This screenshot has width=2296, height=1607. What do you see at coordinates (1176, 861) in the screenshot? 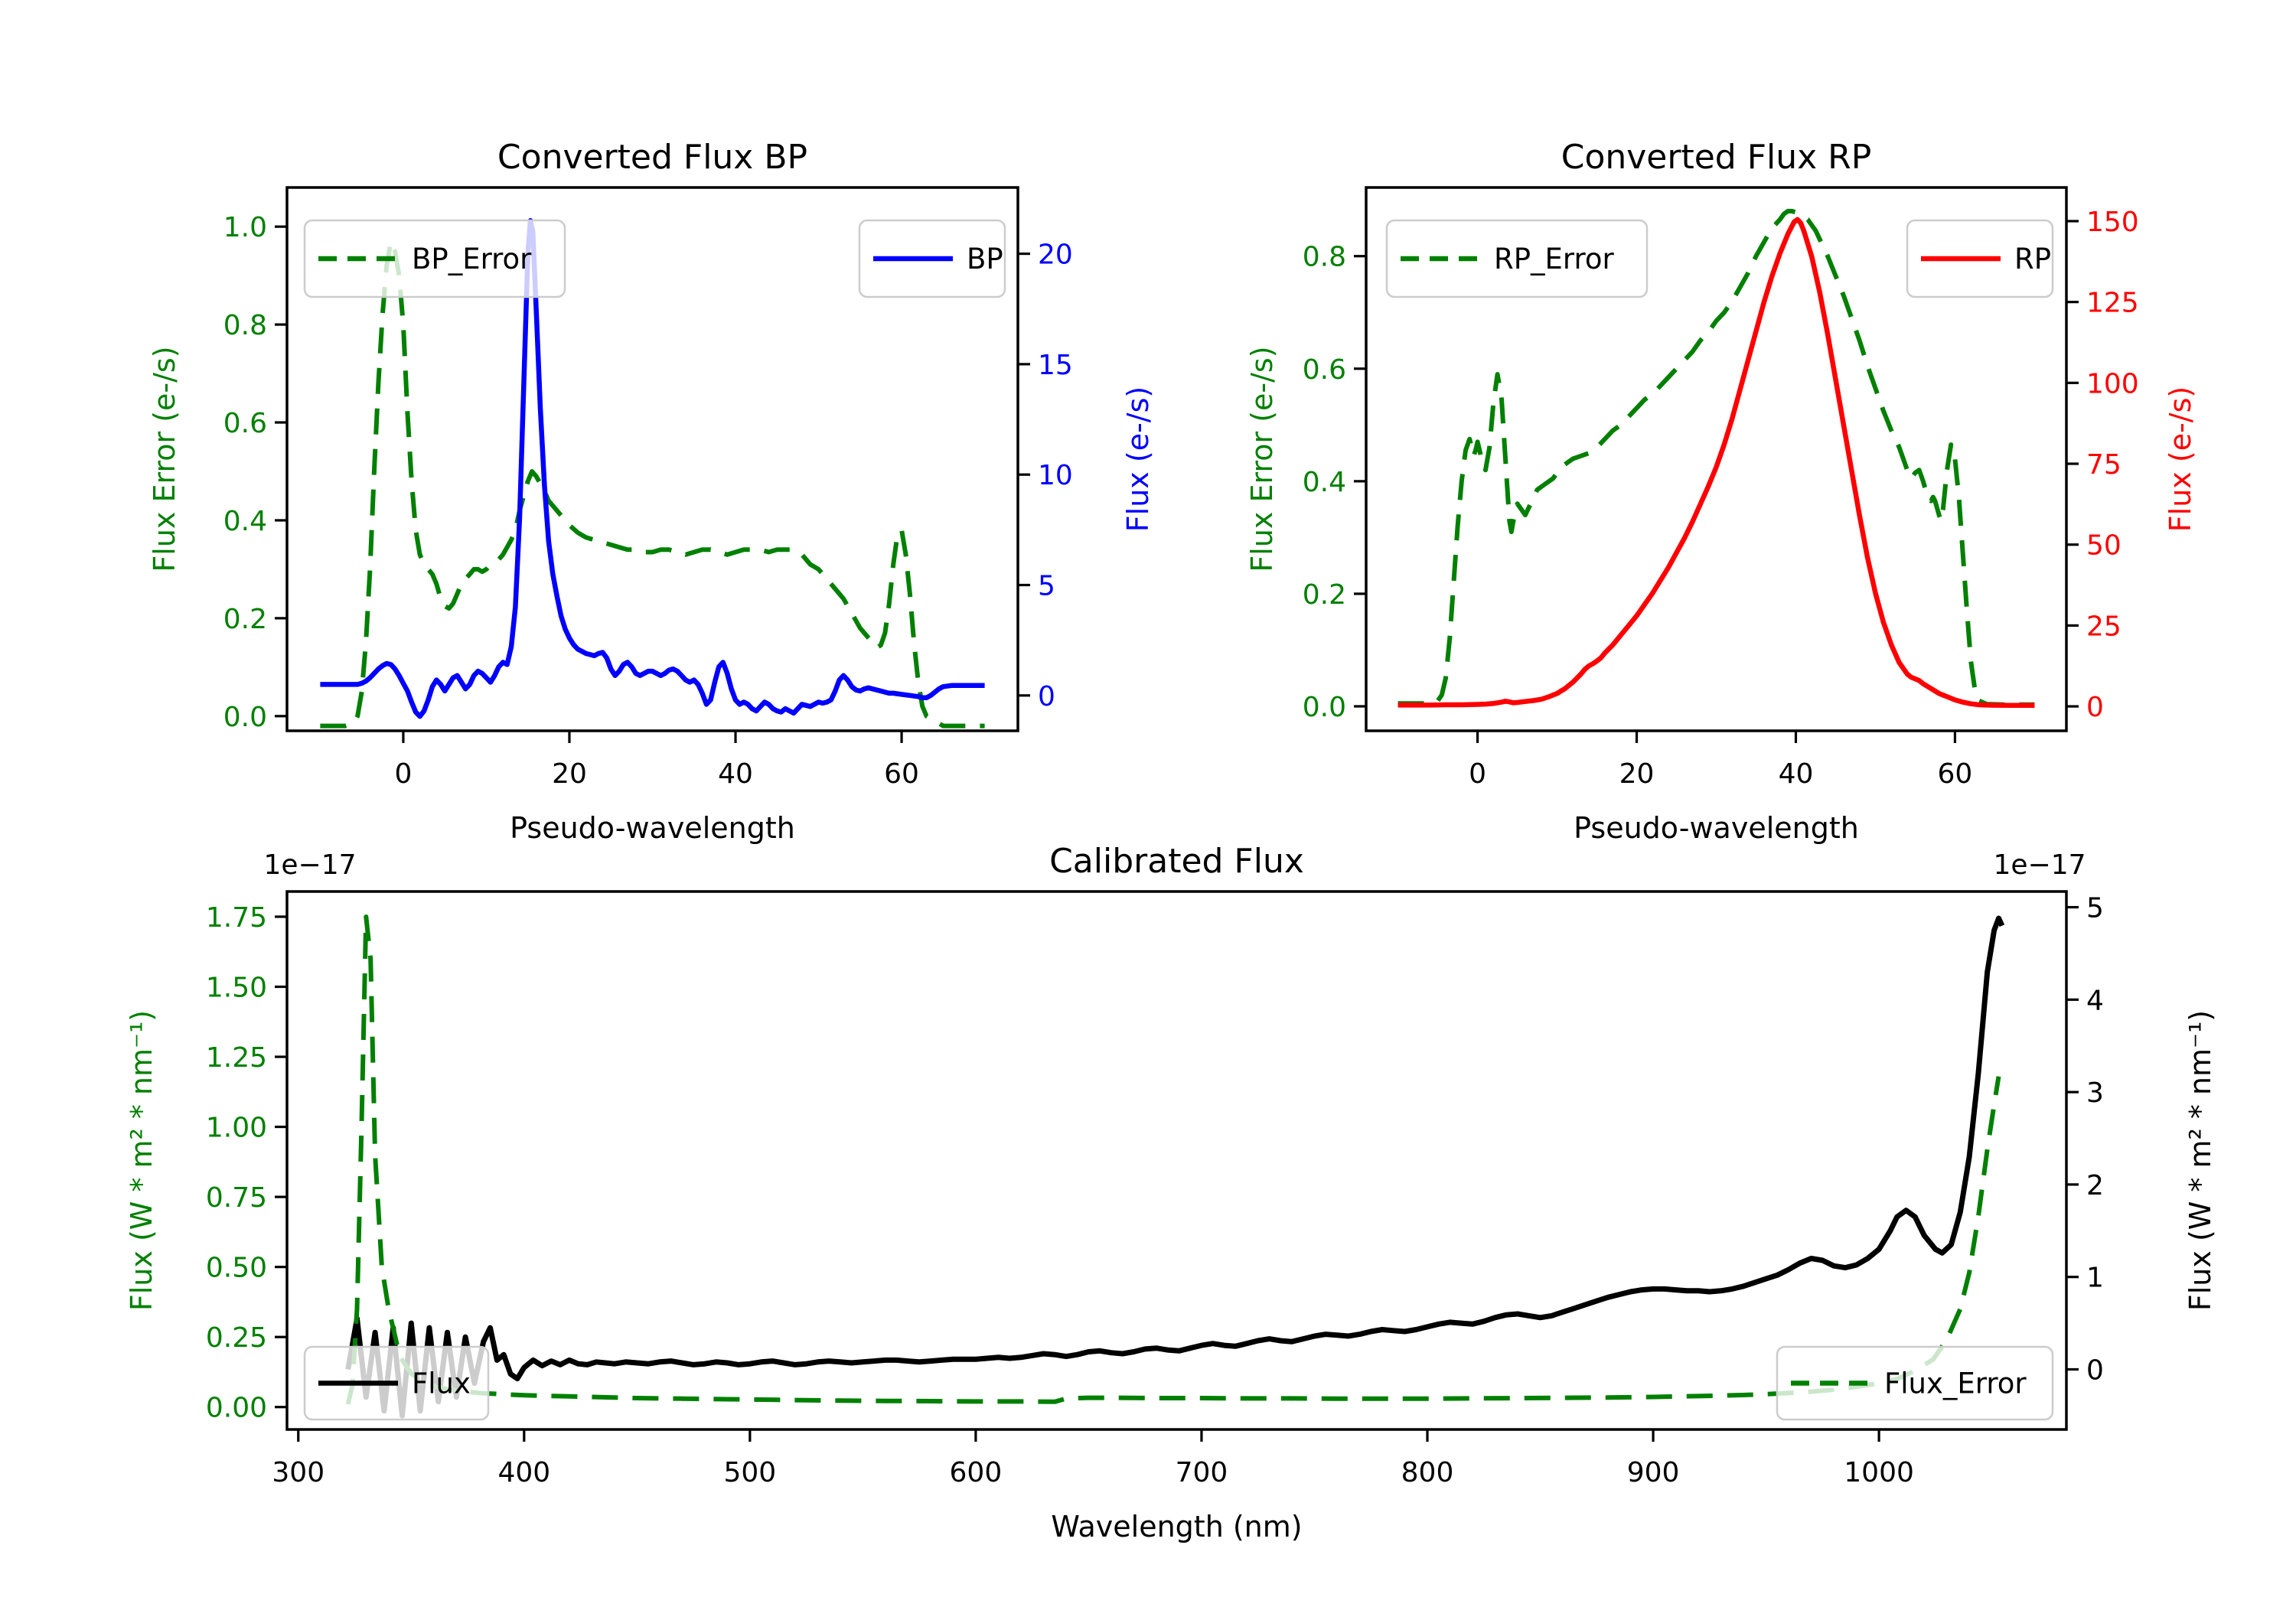
I see `chart-title: Calibrated Flux` at bounding box center [1176, 861].